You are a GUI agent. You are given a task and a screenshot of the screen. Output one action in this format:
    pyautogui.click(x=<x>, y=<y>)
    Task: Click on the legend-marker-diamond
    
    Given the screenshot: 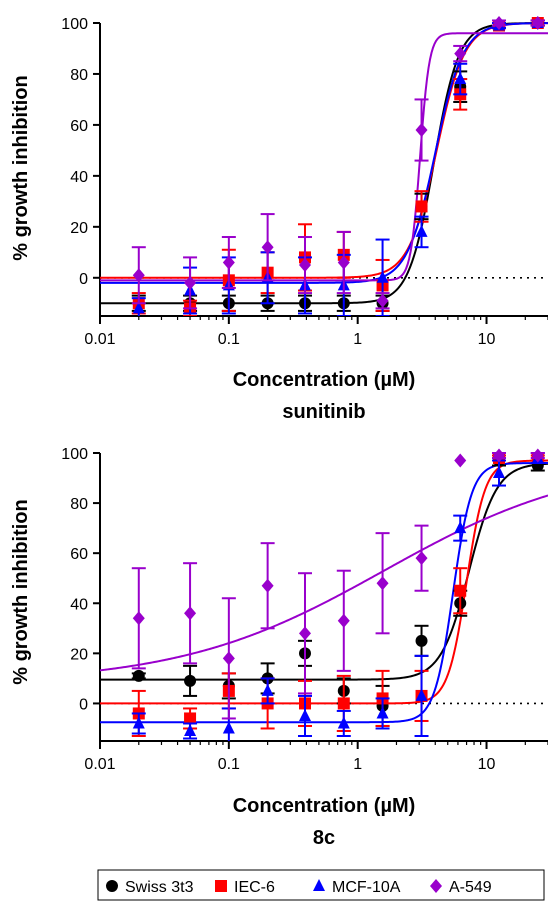 What is the action you would take?
    pyautogui.click(x=436, y=886)
    